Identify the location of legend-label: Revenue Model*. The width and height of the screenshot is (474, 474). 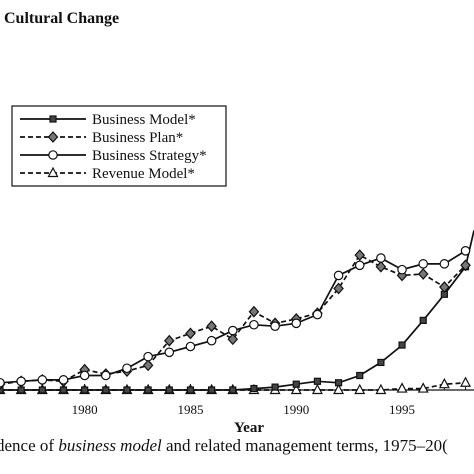
(143, 174).